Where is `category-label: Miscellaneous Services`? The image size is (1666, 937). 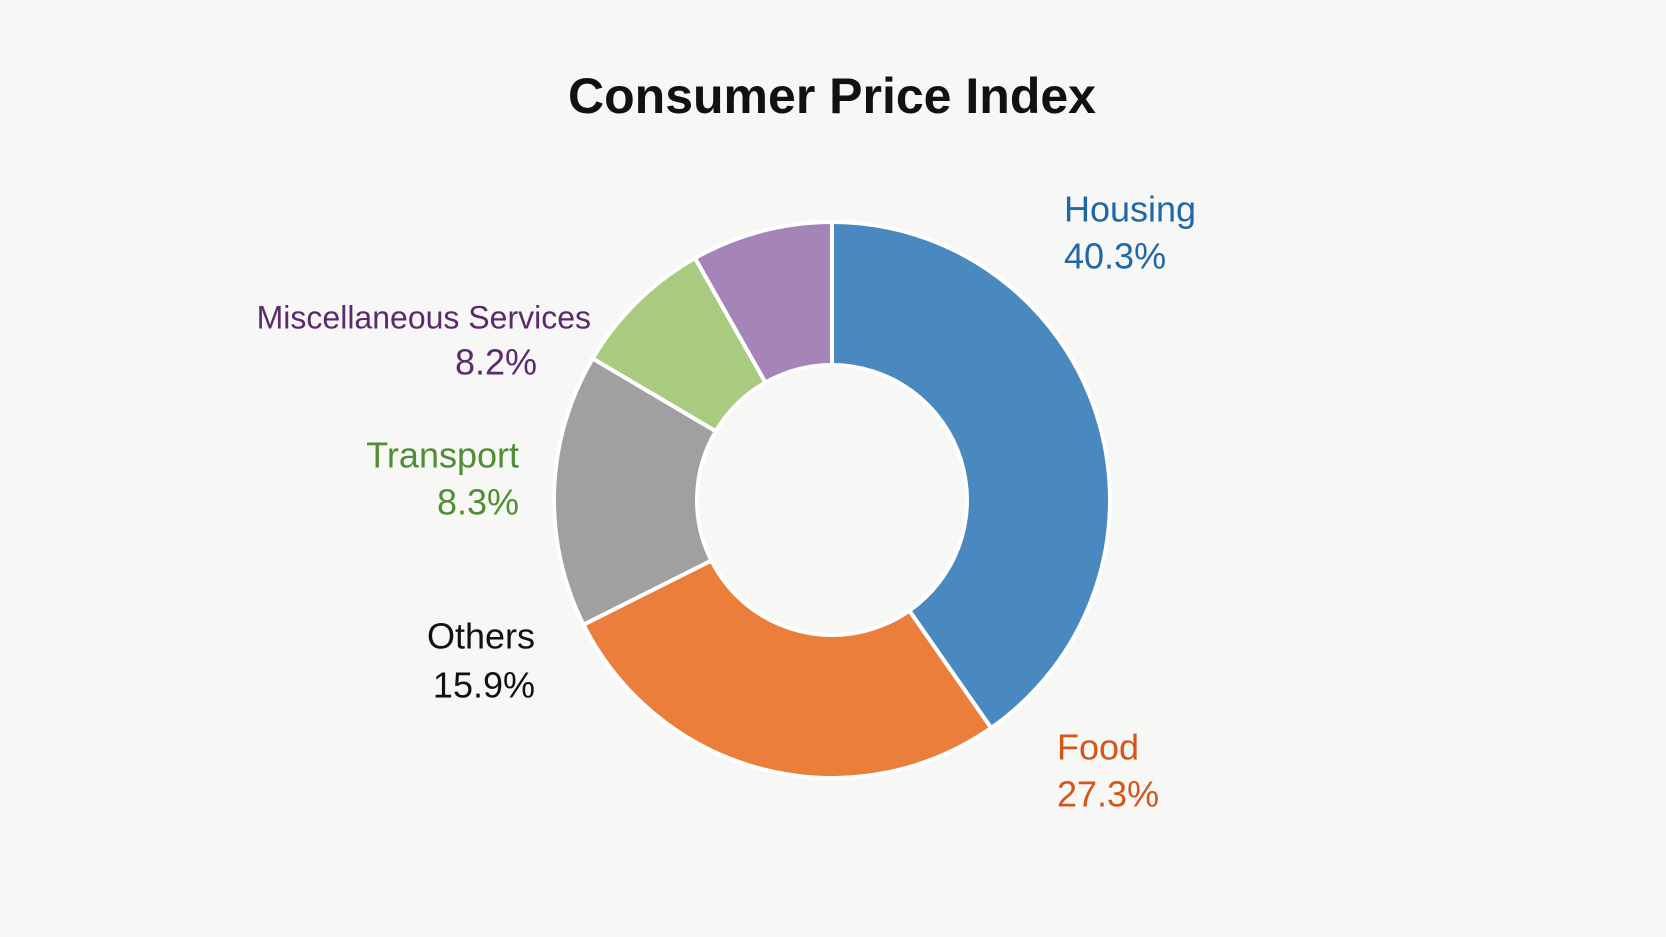 category-label: Miscellaneous Services is located at coordinates (424, 317).